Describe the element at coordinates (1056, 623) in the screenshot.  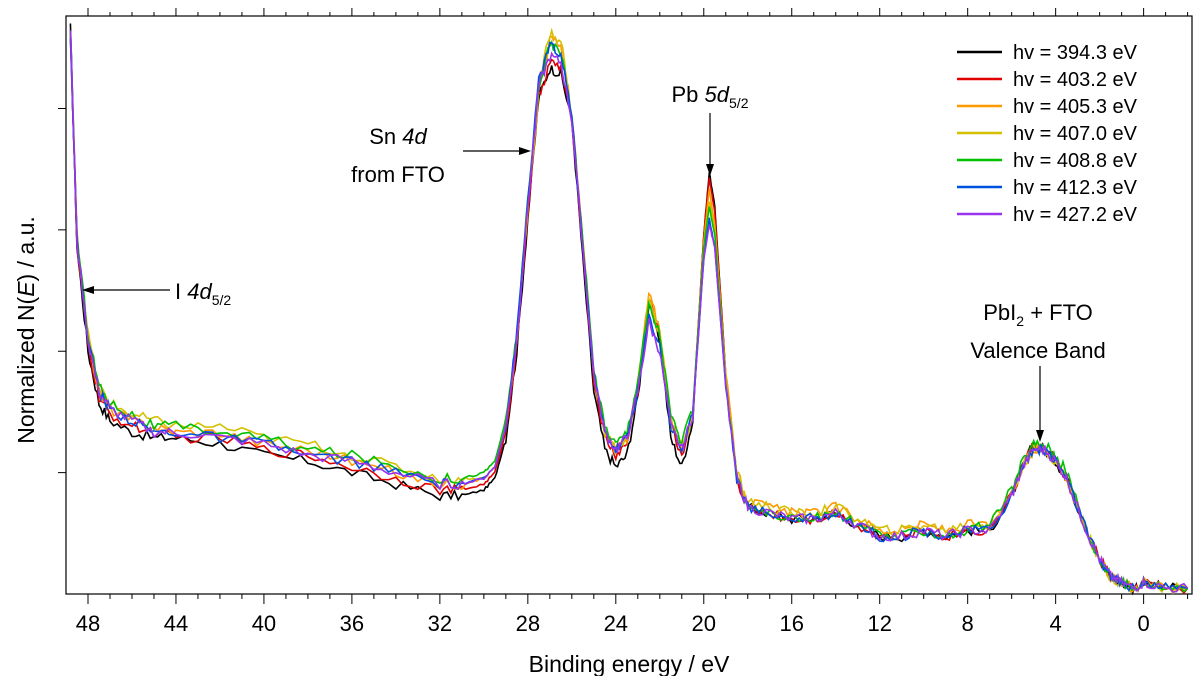
I see `x-tick-label: 4` at that location.